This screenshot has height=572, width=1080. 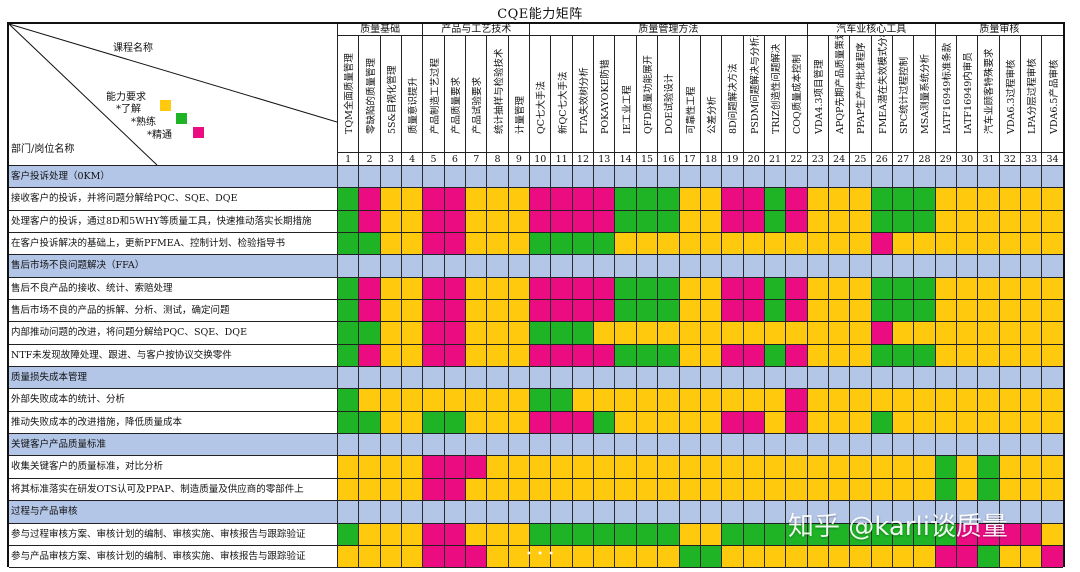 I want to click on legend-label-expert: *精通, so click(x=159, y=135).